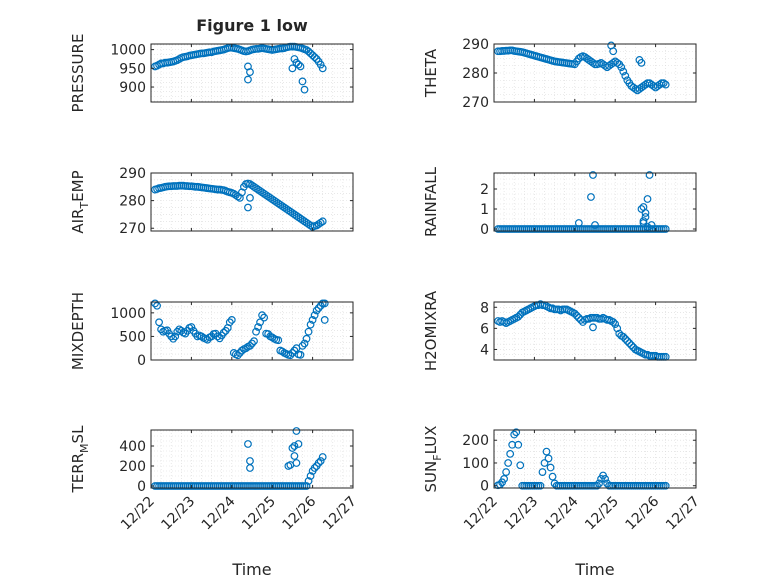 This screenshot has width=778, height=583. What do you see at coordinates (431, 201) in the screenshot?
I see `y-axis-label: RAINFALL` at bounding box center [431, 201].